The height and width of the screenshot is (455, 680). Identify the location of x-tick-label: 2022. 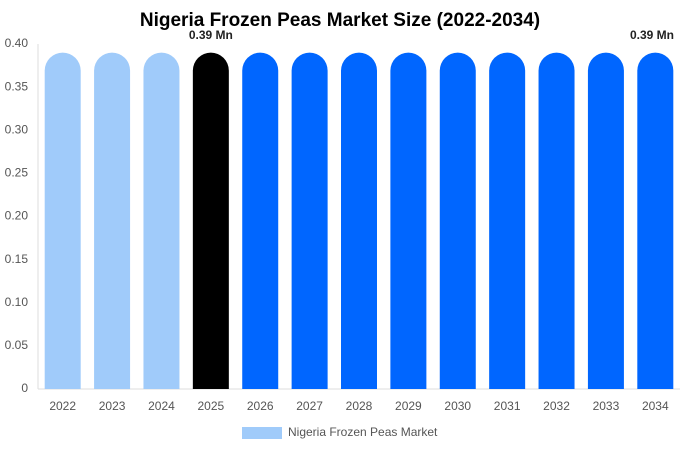
(62, 406).